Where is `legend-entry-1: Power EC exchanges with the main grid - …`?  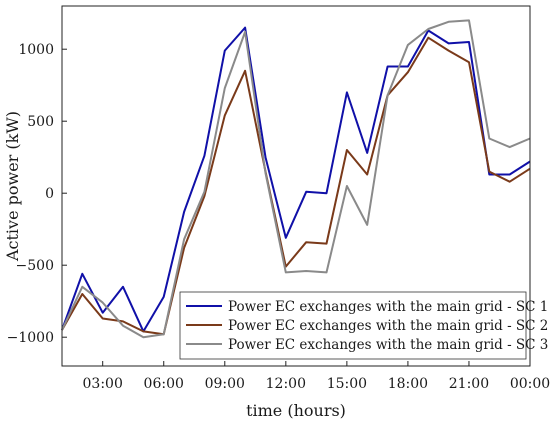 legend-entry-1: Power EC exchanges with the main grid - … is located at coordinates (388, 307).